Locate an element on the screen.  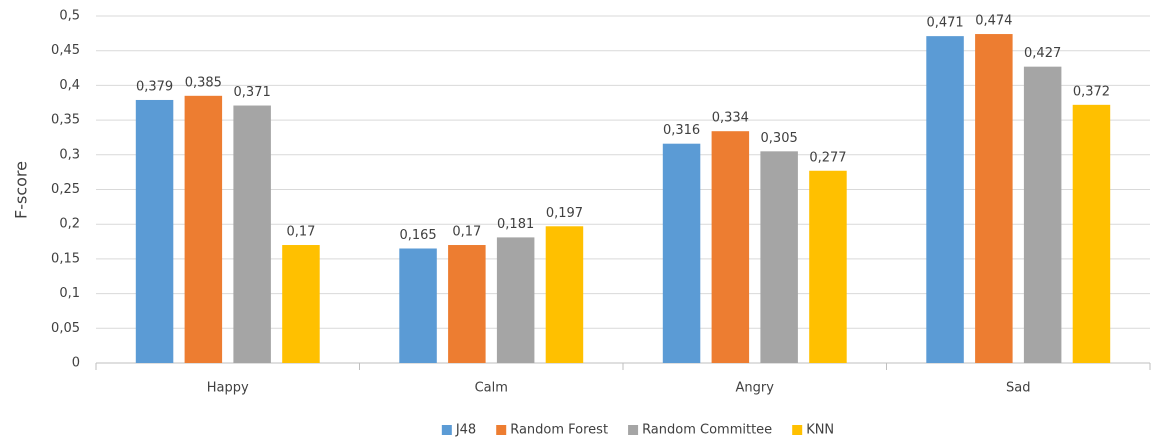
y-tick-label: 0,05 is located at coordinates (65, 328).